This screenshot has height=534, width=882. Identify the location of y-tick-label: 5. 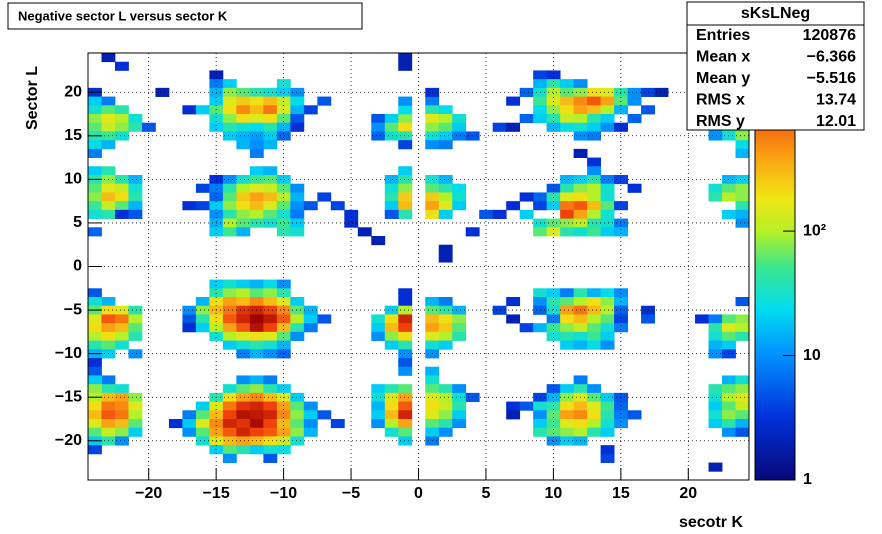
(77, 222).